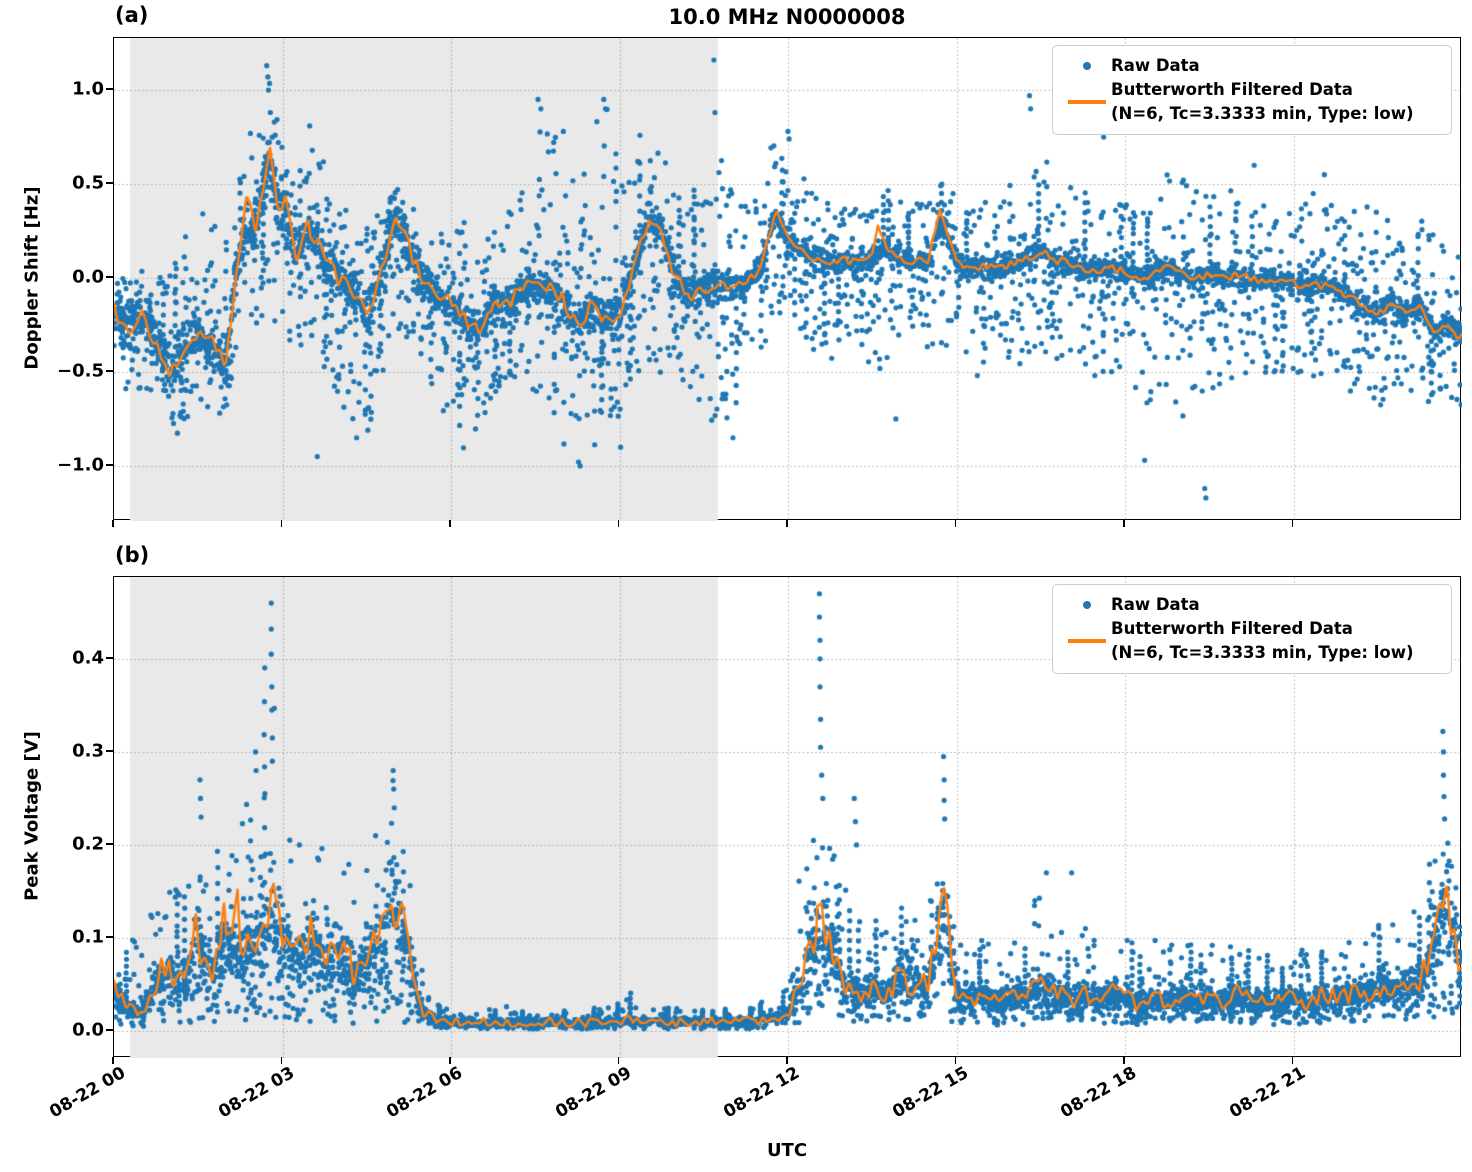 The image size is (1472, 1172). What do you see at coordinates (88, 183) in the screenshot?
I see `y-tick-label: 0.5` at bounding box center [88, 183].